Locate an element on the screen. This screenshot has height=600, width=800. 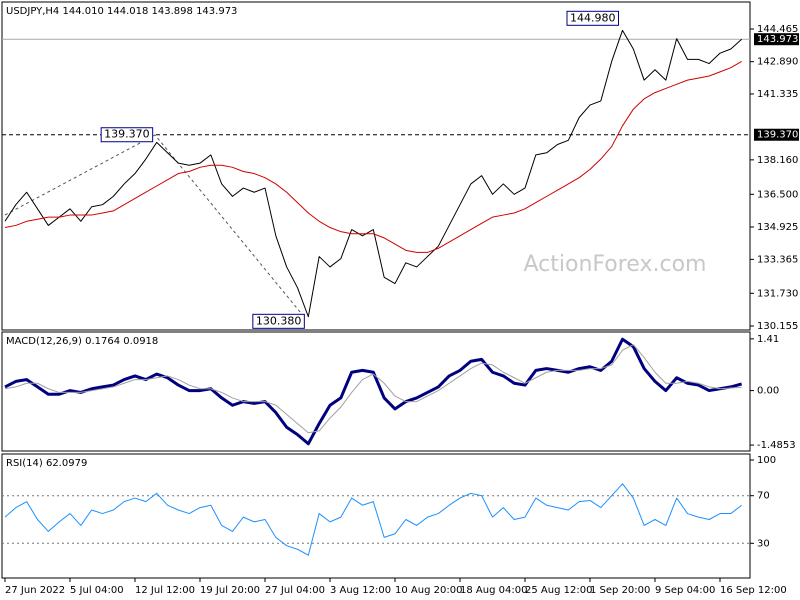
panel-title: RSI(14) 62.0979 is located at coordinates (46, 463).